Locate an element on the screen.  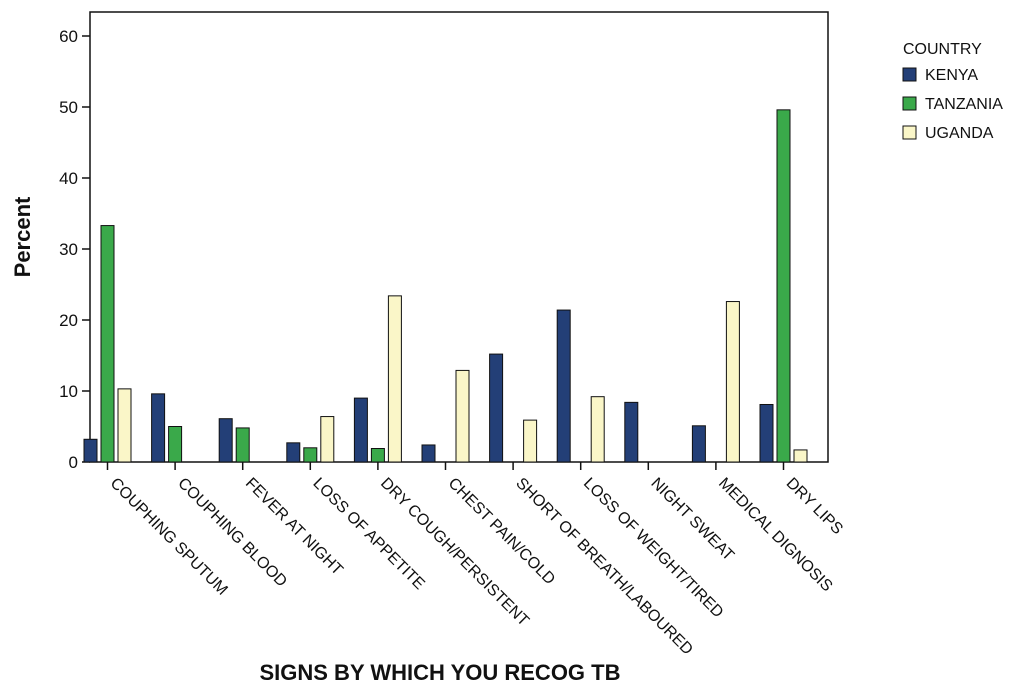
legend-swatch-uganda is located at coordinates (909, 132).